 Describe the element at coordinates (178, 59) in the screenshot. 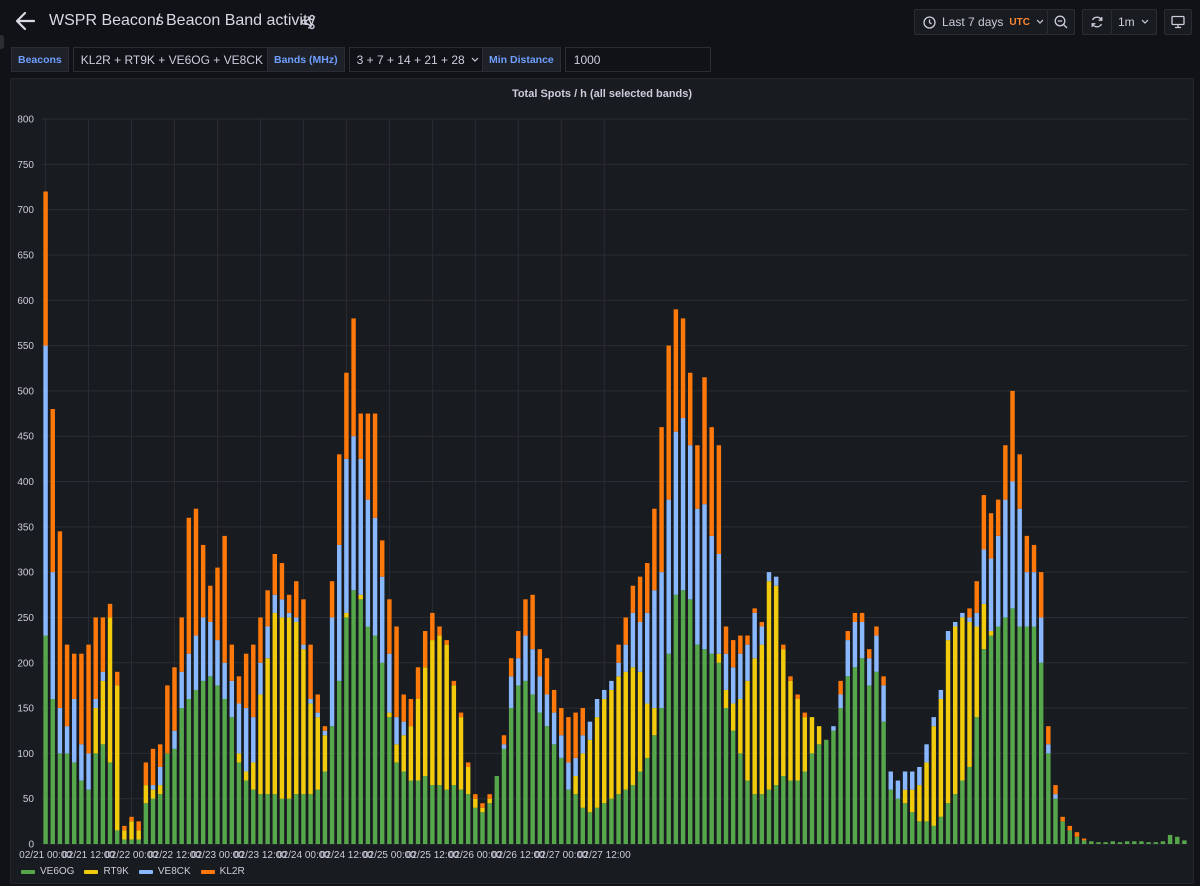

I see `beacons-select: KL2R + RT9K + VE6OG + VE8CK` at that location.